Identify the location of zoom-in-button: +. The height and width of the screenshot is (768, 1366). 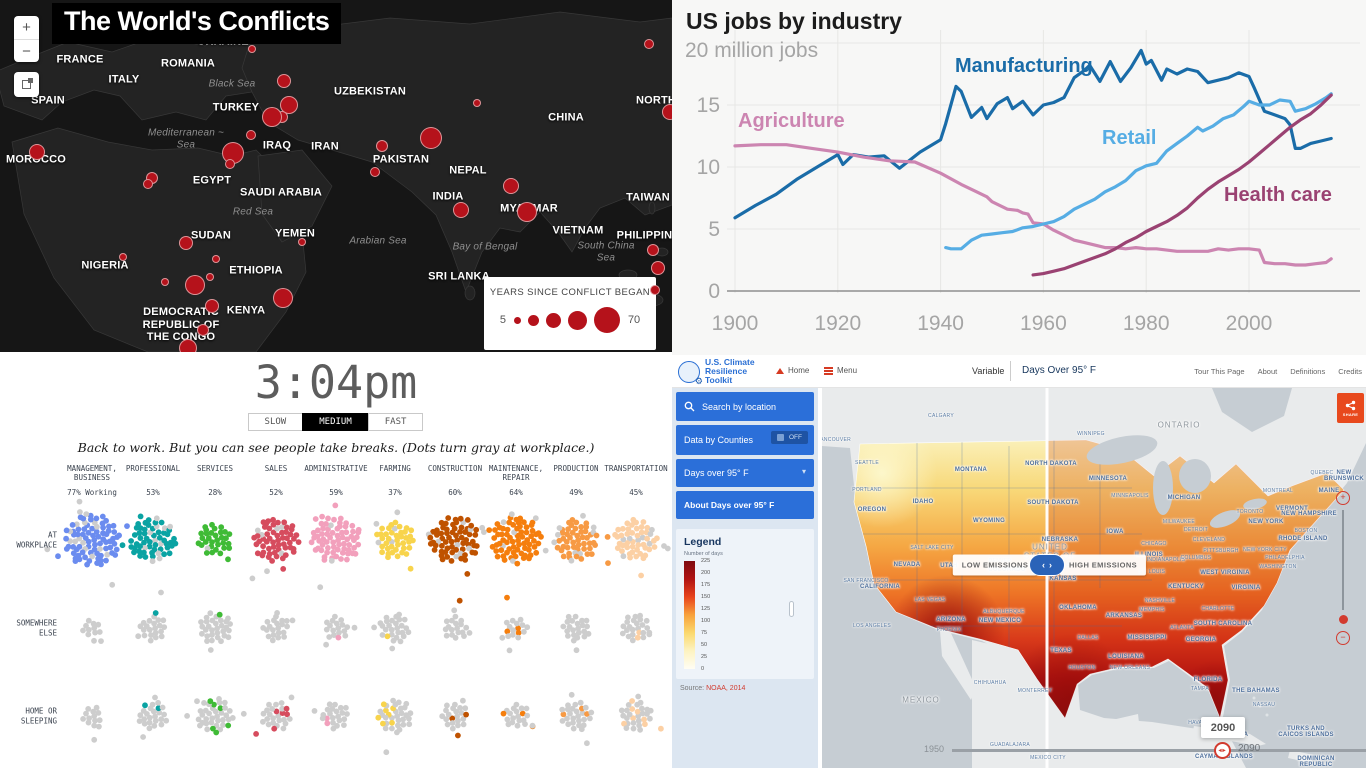
(26, 27).